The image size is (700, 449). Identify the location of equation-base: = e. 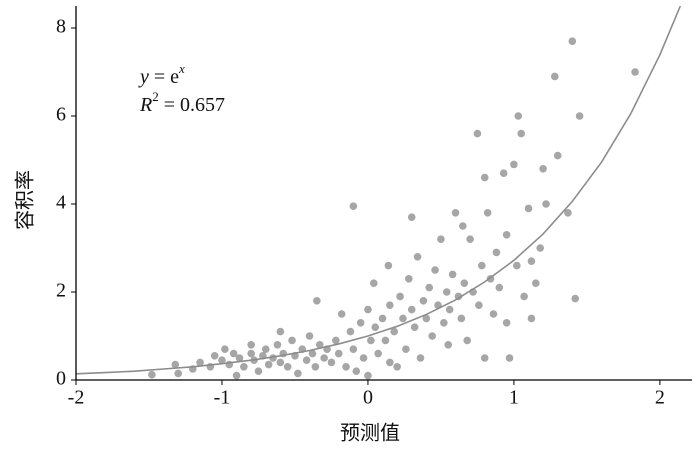
(164, 77).